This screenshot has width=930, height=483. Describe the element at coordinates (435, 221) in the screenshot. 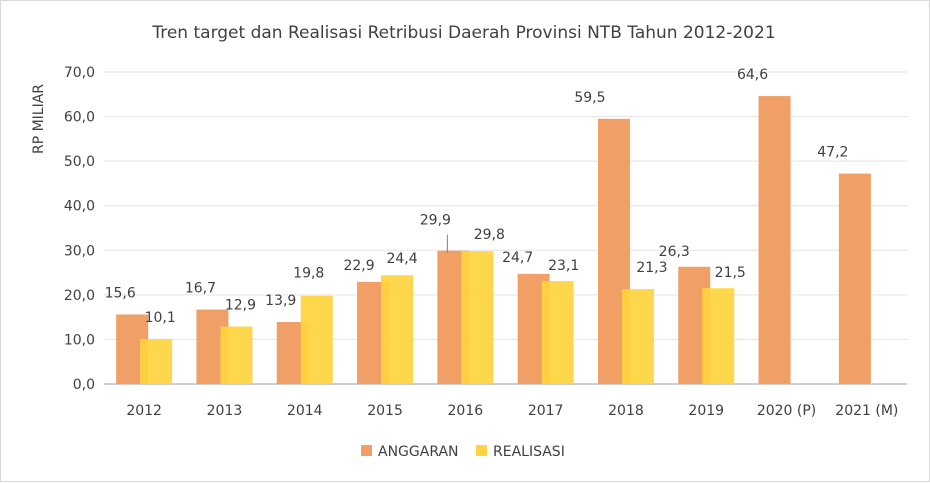

I see `data-label-anggaran-2016: 29,9` at that location.